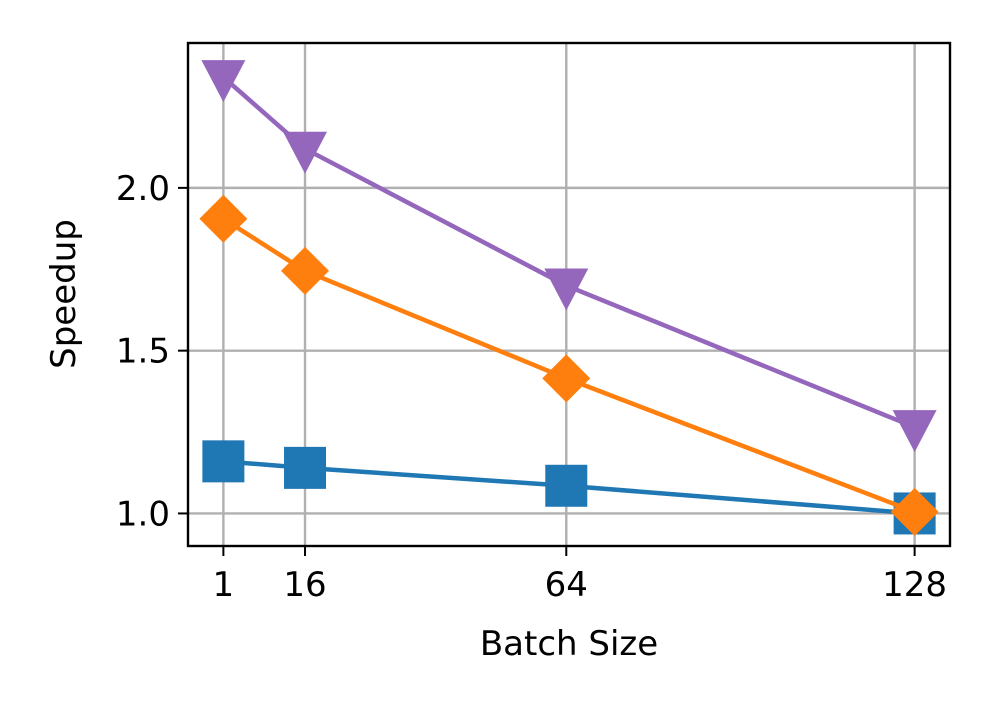 This screenshot has height=712, width=996. I want to click on x-tick-label: 64, so click(566, 585).